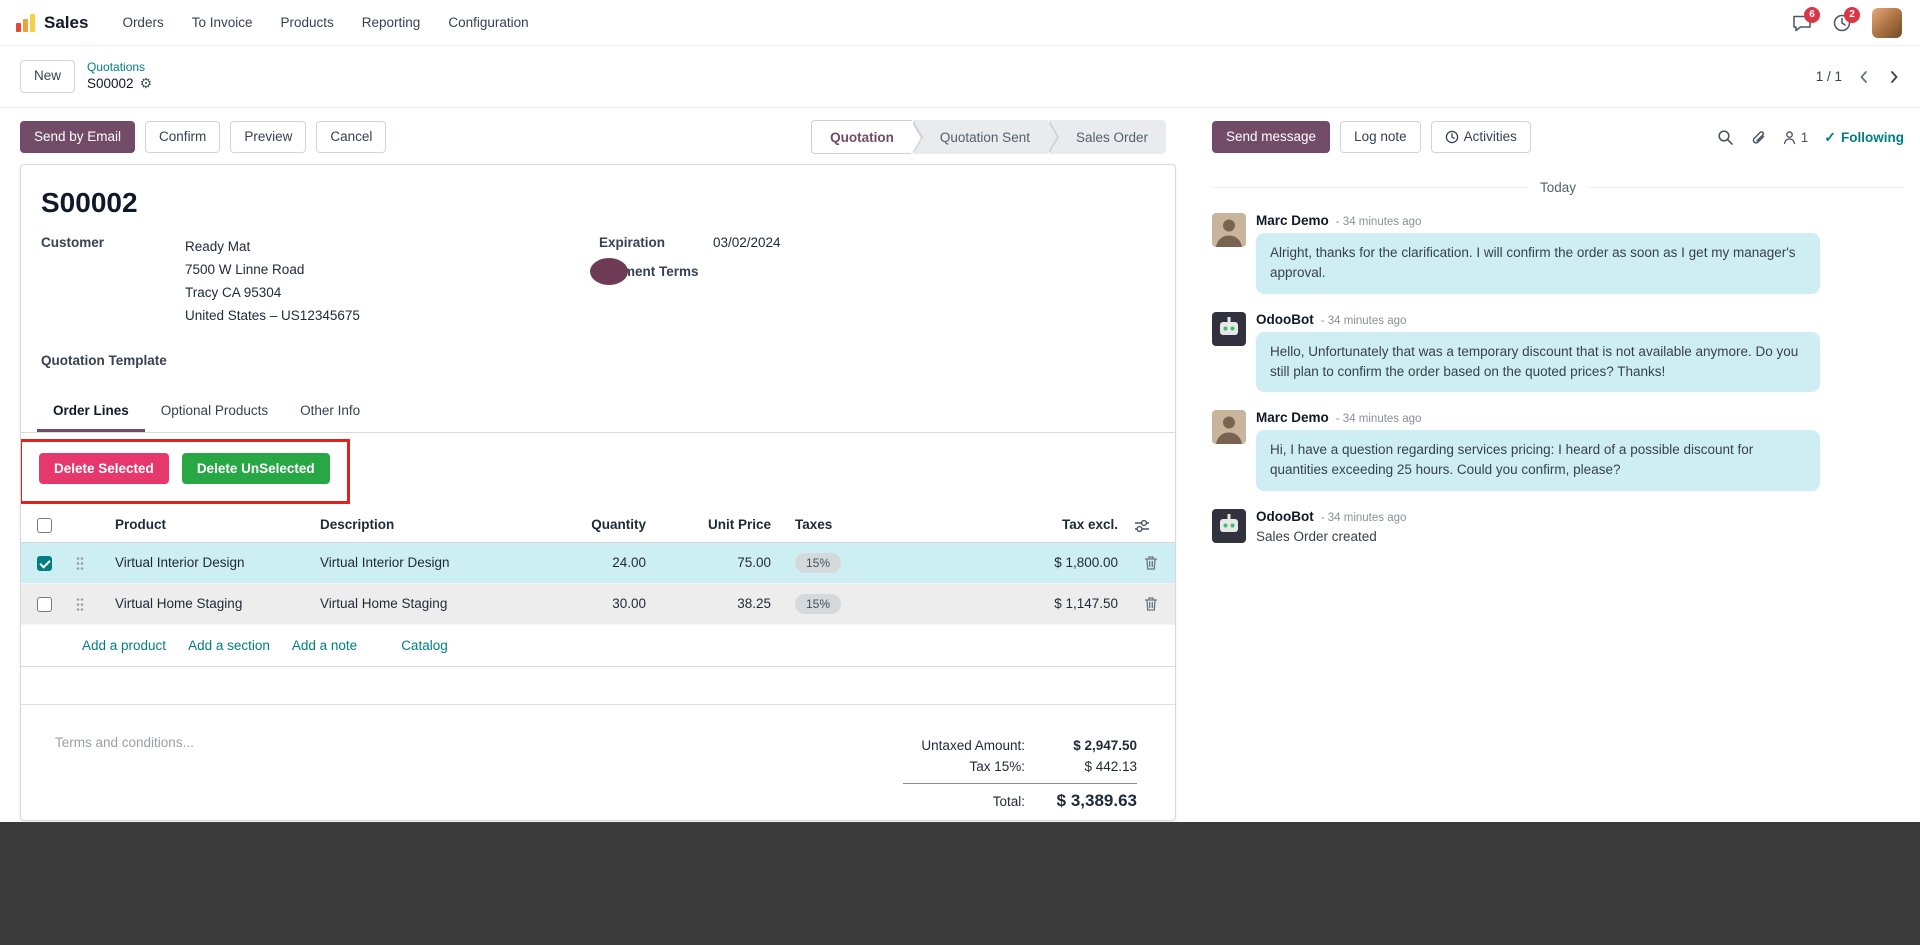 Image resolution: width=1920 pixels, height=945 pixels. I want to click on status-step-quotation-sent: Quotation Sent, so click(986, 137).